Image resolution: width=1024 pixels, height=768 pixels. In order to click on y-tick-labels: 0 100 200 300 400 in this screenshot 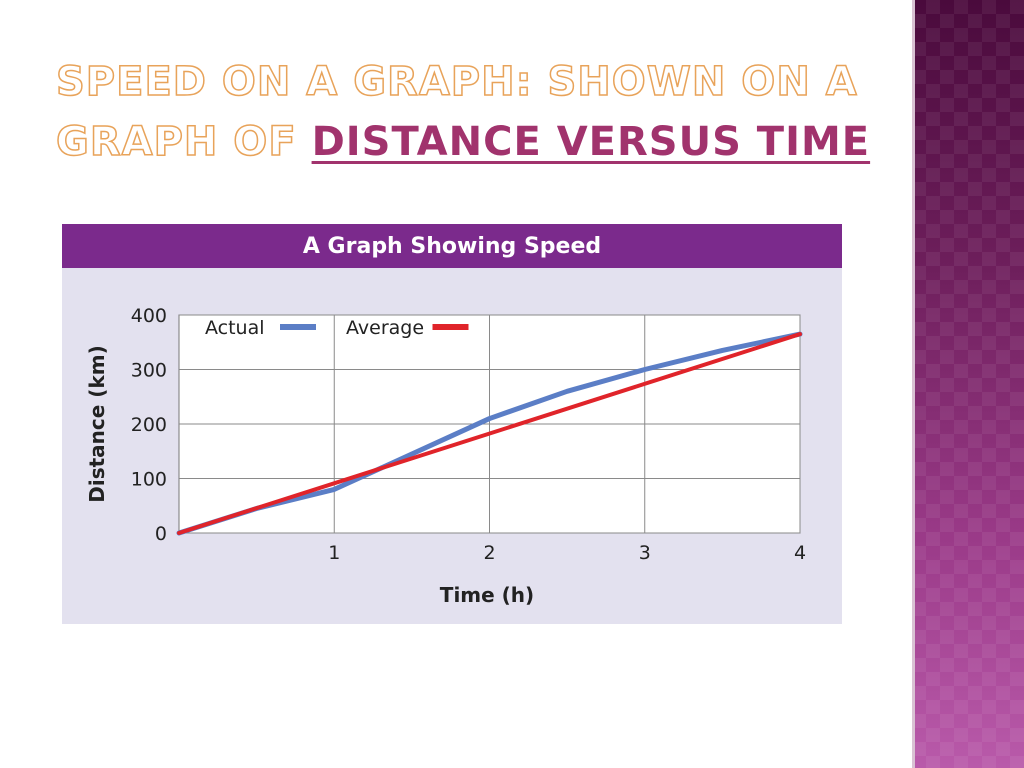, I will do `click(149, 425)`.